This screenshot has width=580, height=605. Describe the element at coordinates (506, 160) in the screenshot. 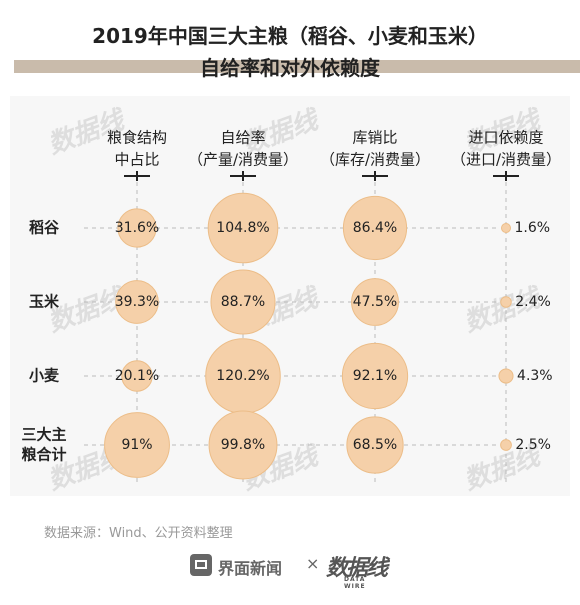

I see `column-header: （进口/消费量）` at that location.